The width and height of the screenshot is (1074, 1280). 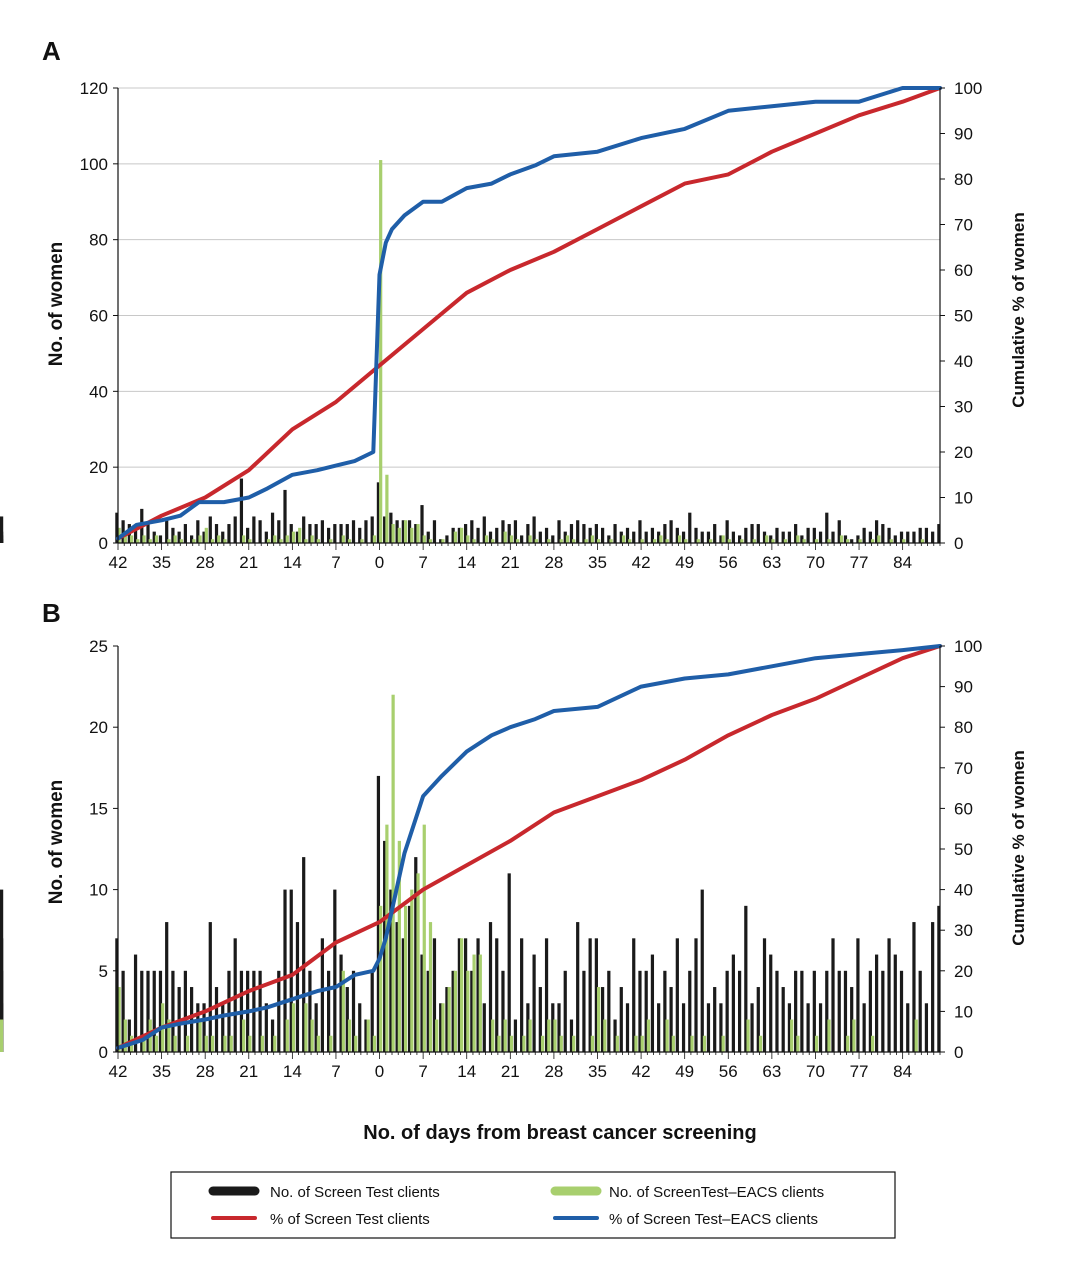 What do you see at coordinates (51, 613) in the screenshot?
I see `panel-letter-b: B` at bounding box center [51, 613].